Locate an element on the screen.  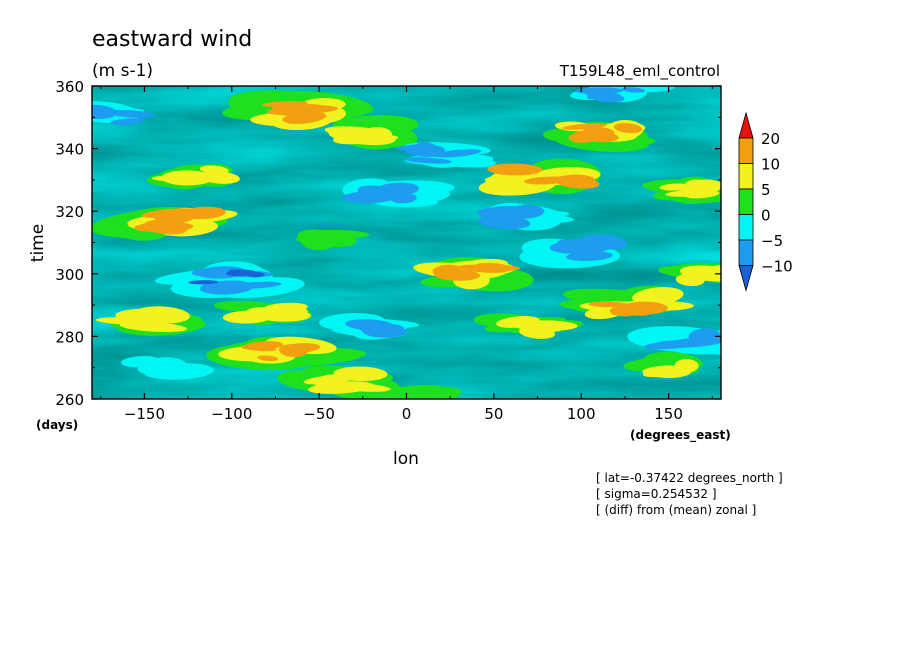
colorbar: 20 10 5 0 −5 −10 is located at coordinates (765, 201).